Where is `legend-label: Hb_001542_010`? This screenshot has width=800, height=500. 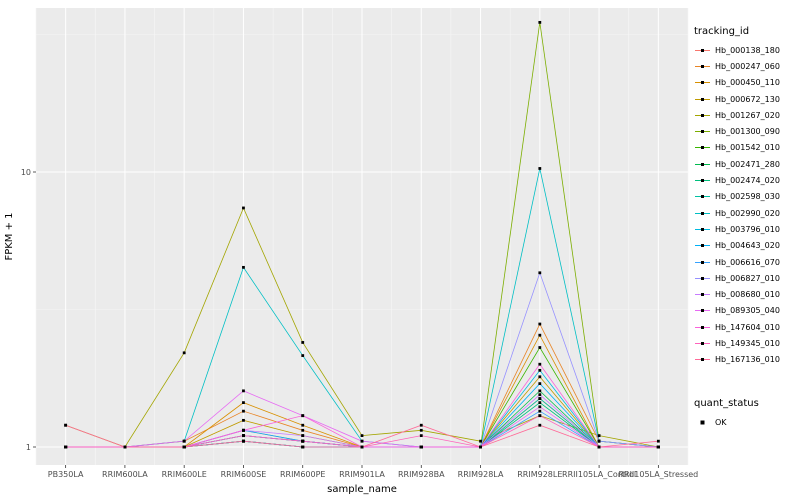
legend-label: Hb_001542_010 is located at coordinates (747, 148).